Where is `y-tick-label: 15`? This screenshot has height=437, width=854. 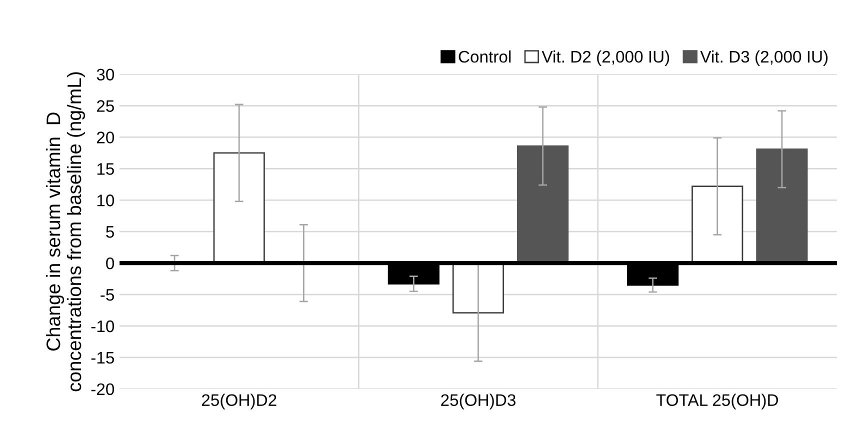
y-tick-label: 15 is located at coordinates (105, 169).